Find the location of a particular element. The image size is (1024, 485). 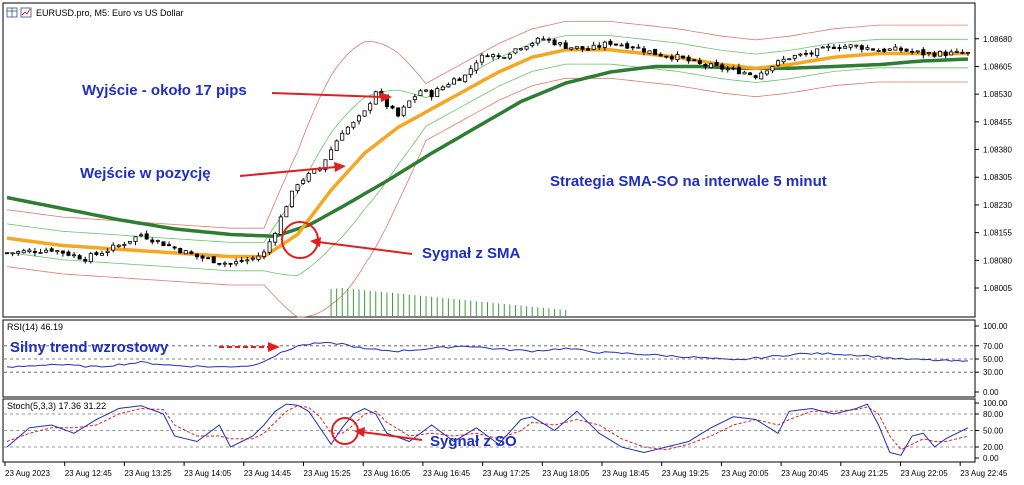

time-tick-label: 23 Aug 13:25 is located at coordinates (148, 473).